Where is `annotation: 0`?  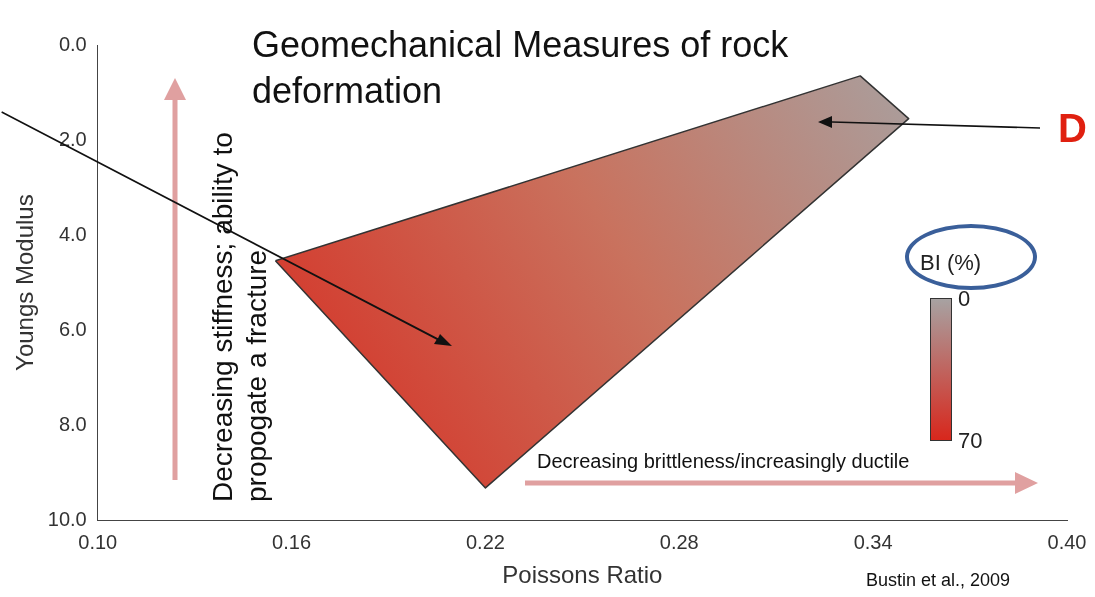 annotation: 0 is located at coordinates (964, 298).